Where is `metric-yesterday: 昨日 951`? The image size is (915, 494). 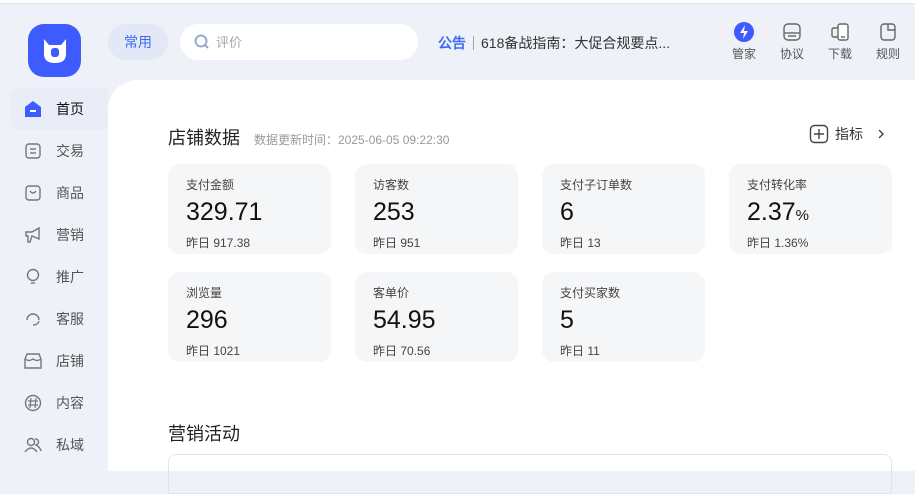 metric-yesterday: 昨日 951 is located at coordinates (397, 243).